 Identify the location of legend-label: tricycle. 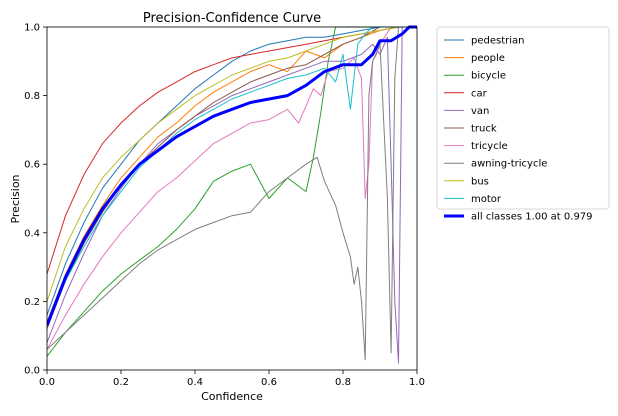
(489, 146).